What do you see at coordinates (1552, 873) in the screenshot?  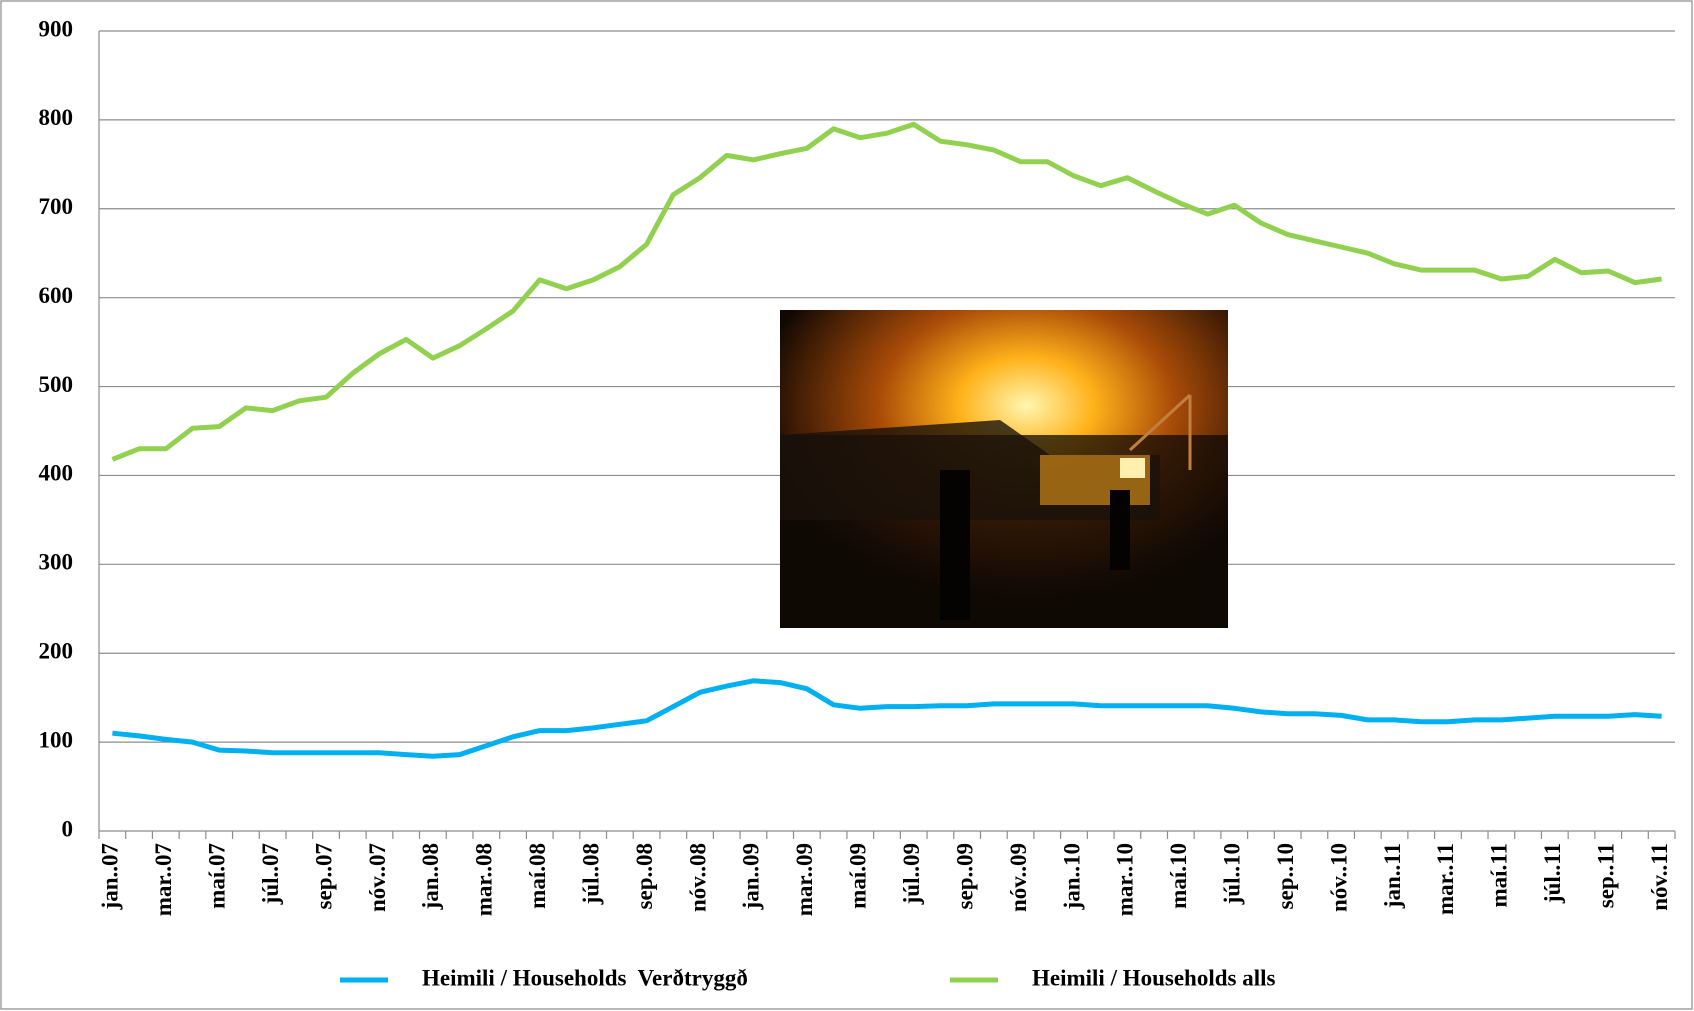 I see `x-tick-label: júl..11` at bounding box center [1552, 873].